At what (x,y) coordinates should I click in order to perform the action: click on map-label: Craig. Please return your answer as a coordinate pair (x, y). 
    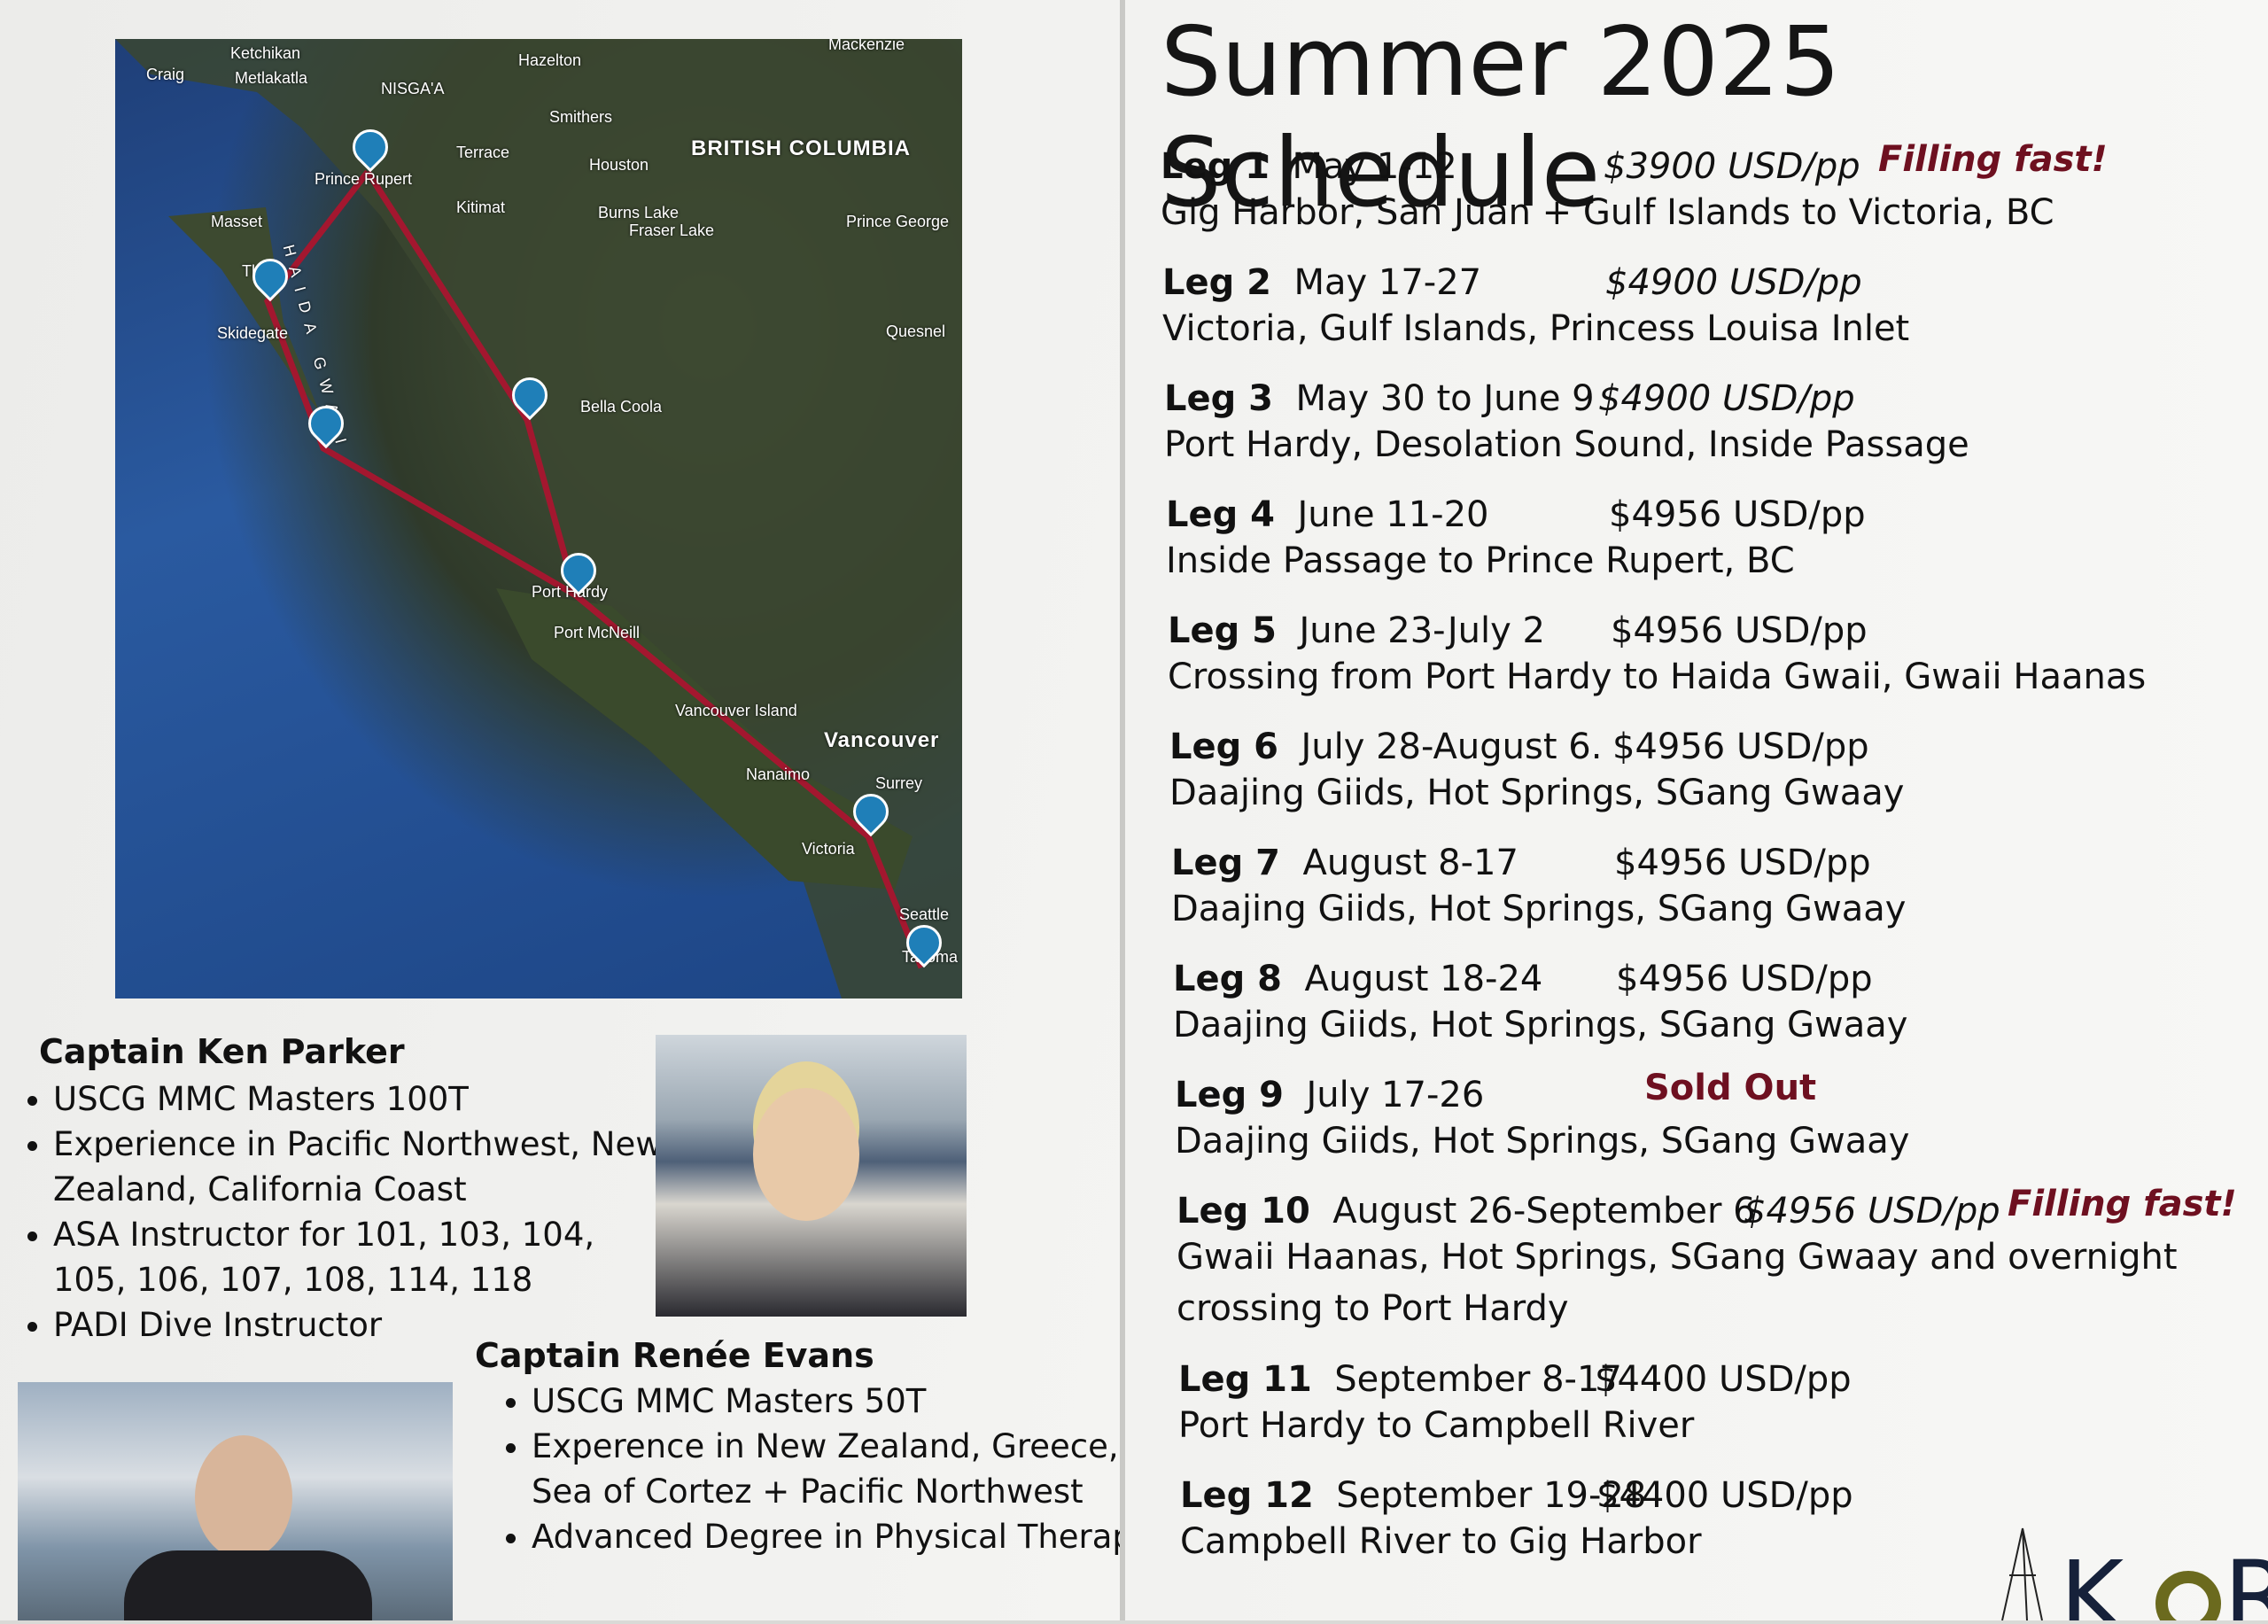
    Looking at the image, I should click on (165, 74).